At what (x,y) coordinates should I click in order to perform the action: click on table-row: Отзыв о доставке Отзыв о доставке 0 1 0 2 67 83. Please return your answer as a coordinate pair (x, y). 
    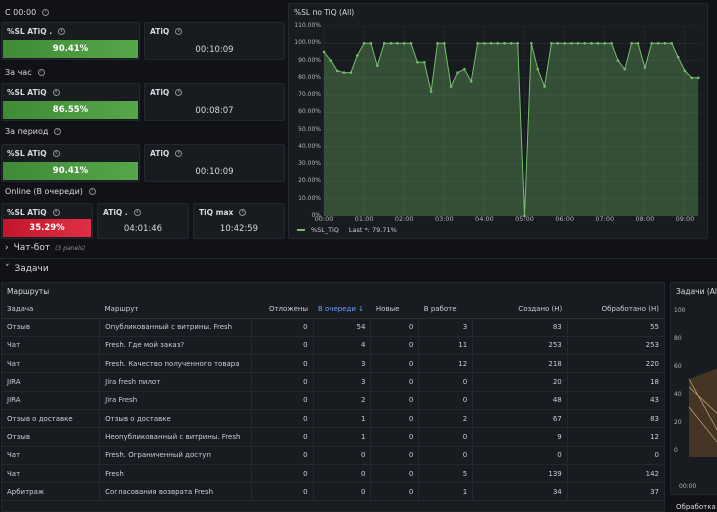
    Looking at the image, I should click on (333, 419).